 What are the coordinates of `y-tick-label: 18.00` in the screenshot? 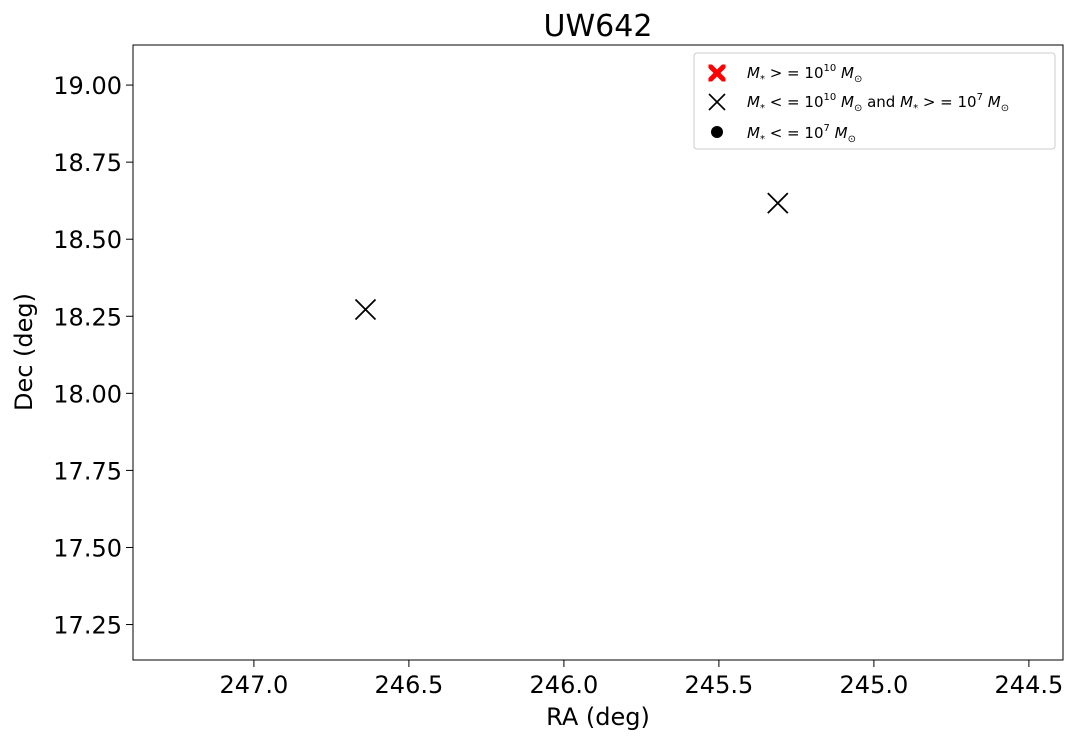 It's located at (87, 394).